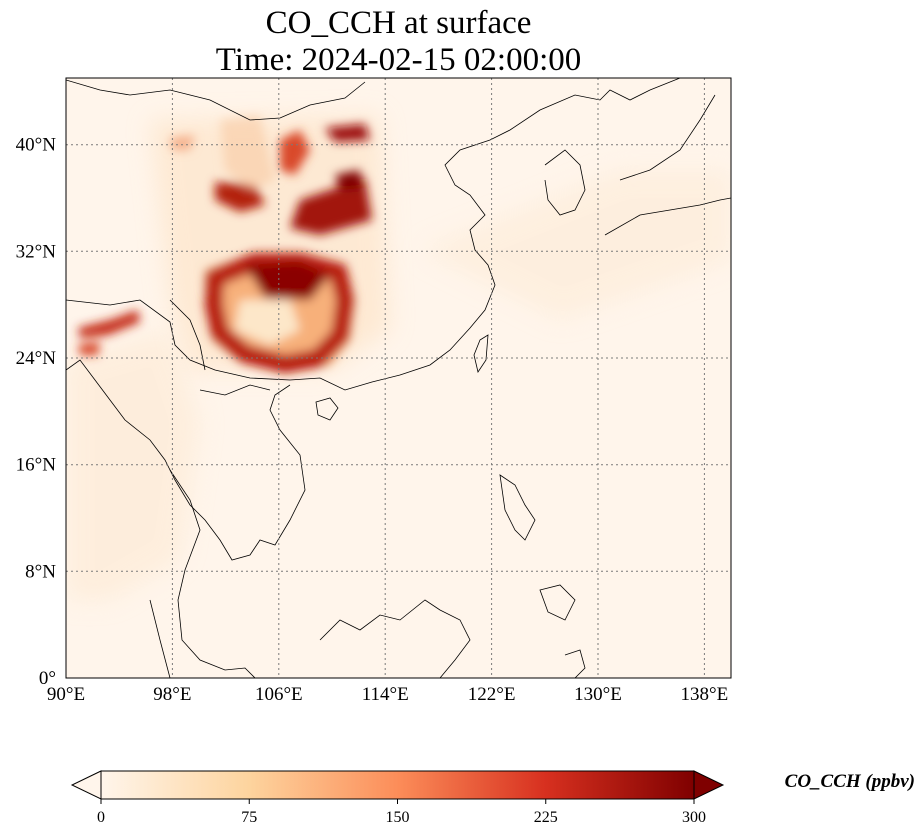 The width and height of the screenshot is (921, 836). I want to click on plume-north-china, so click(271, 175).